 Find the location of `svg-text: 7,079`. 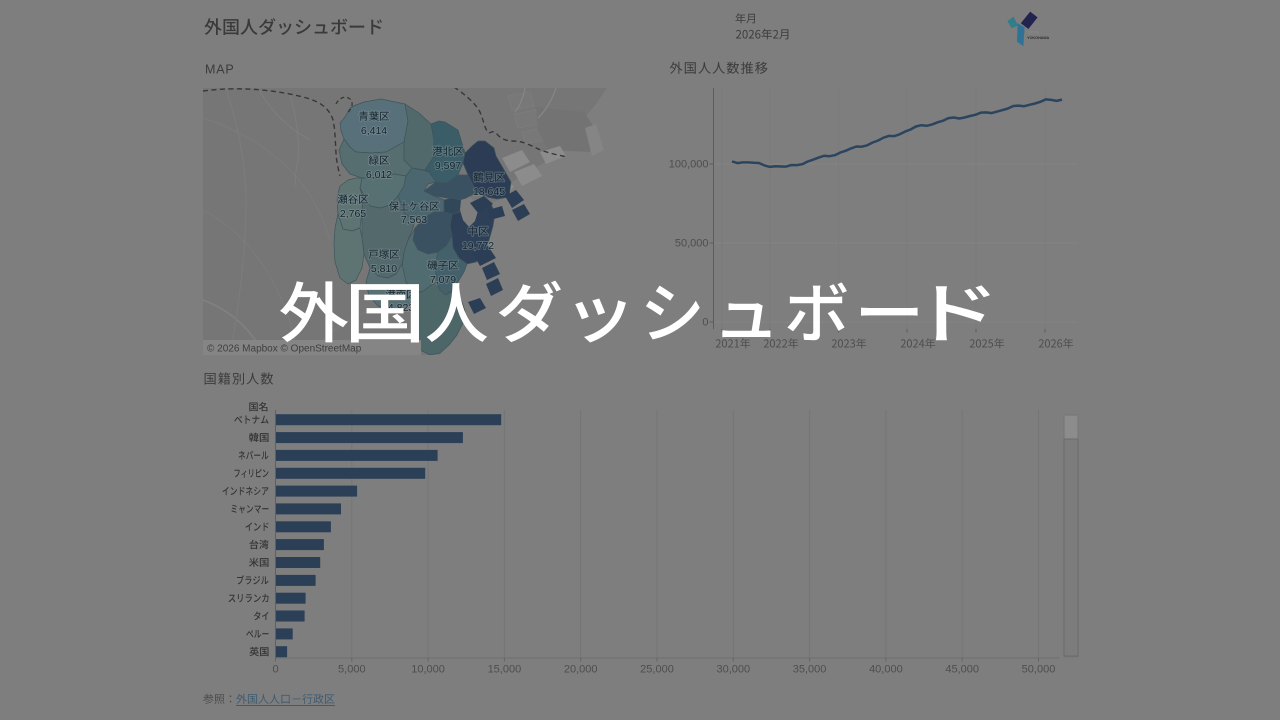

svg-text: 7,079 is located at coordinates (443, 280).